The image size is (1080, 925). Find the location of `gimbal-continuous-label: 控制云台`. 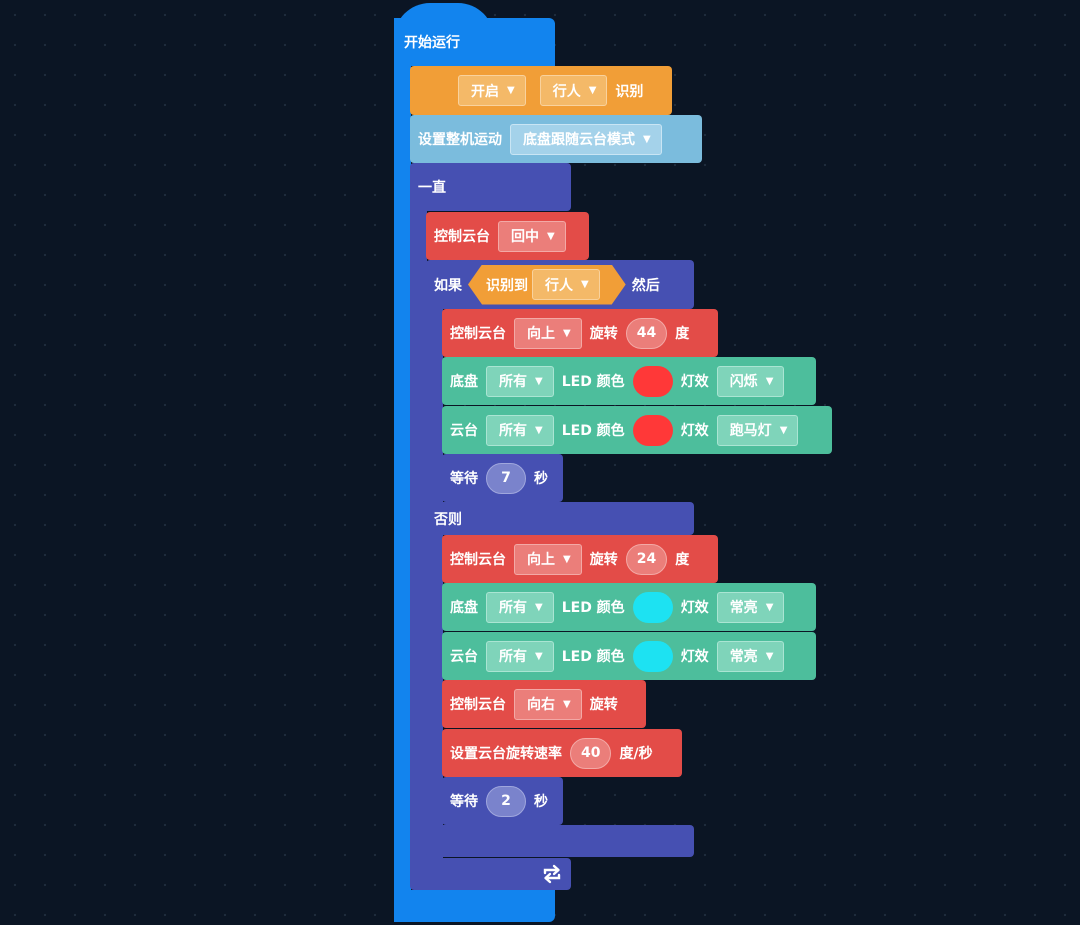

gimbal-continuous-label: 控制云台 is located at coordinates (478, 705).